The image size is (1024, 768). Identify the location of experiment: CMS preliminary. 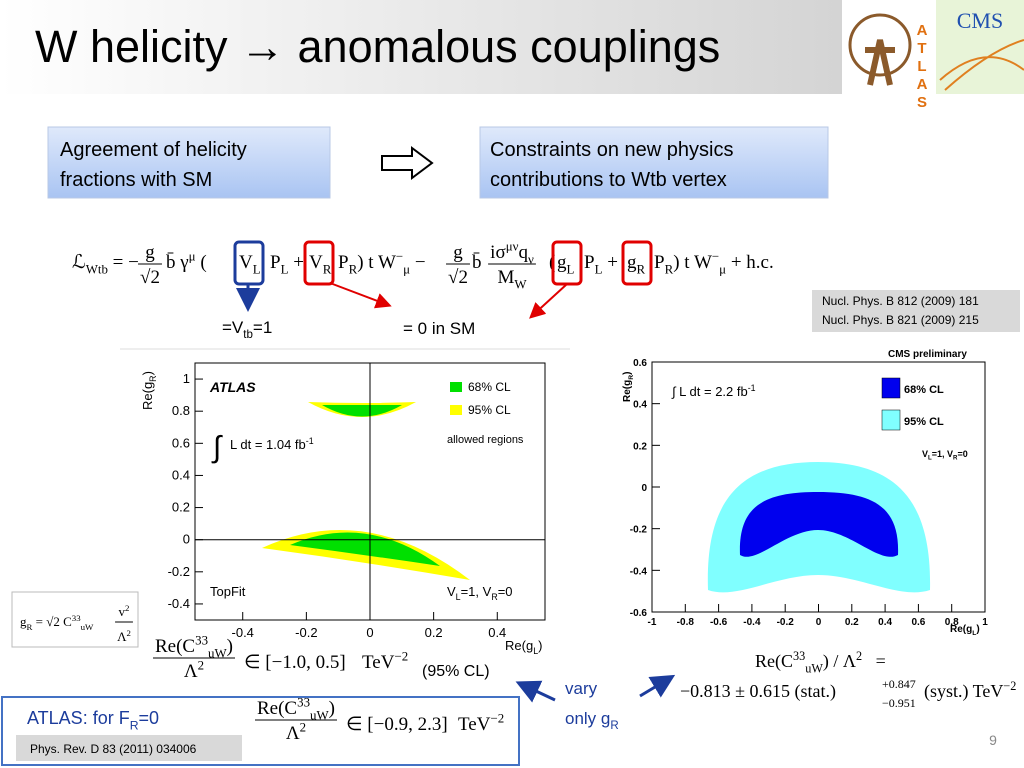
(927, 354).